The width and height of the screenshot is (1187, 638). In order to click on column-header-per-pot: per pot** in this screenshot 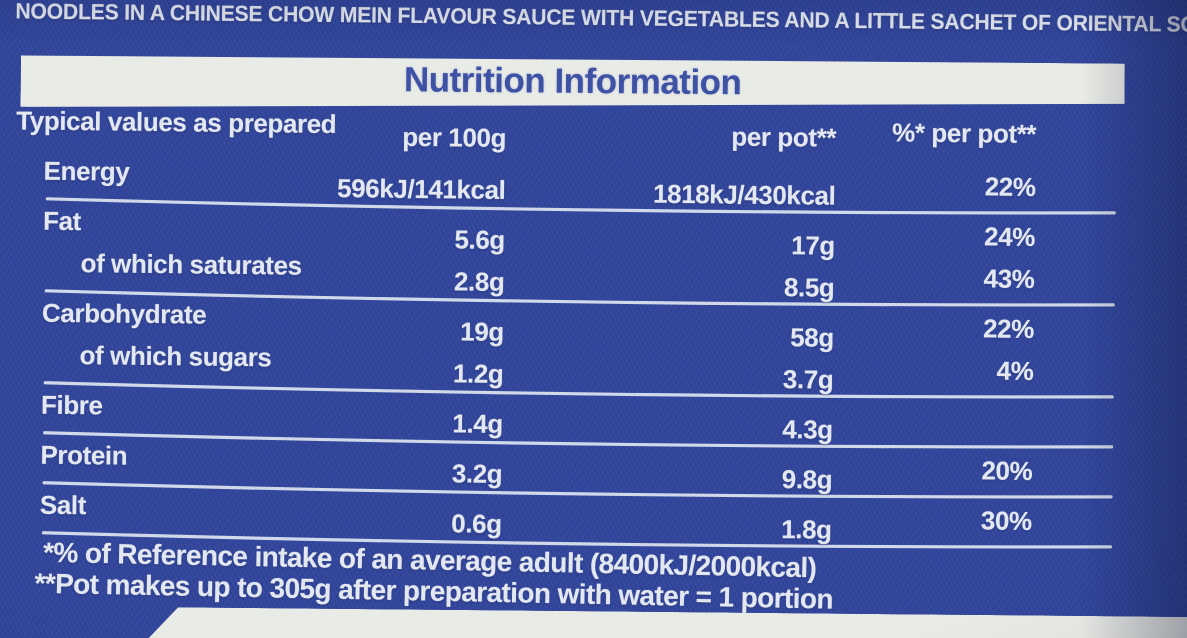, I will do `click(784, 137)`.